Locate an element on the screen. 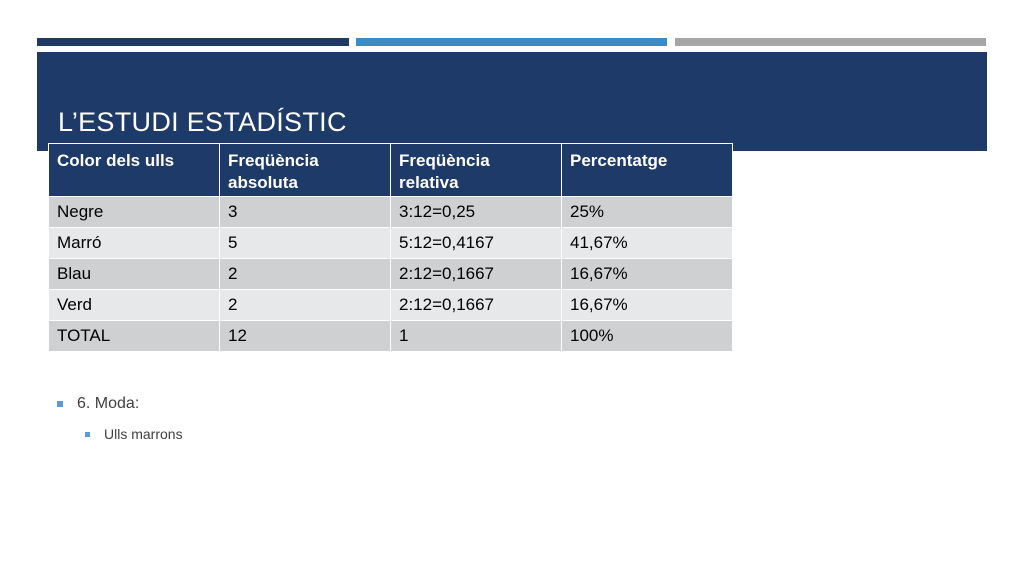 This screenshot has width=1024, height=576. cell-color: TOTAL is located at coordinates (134, 336).